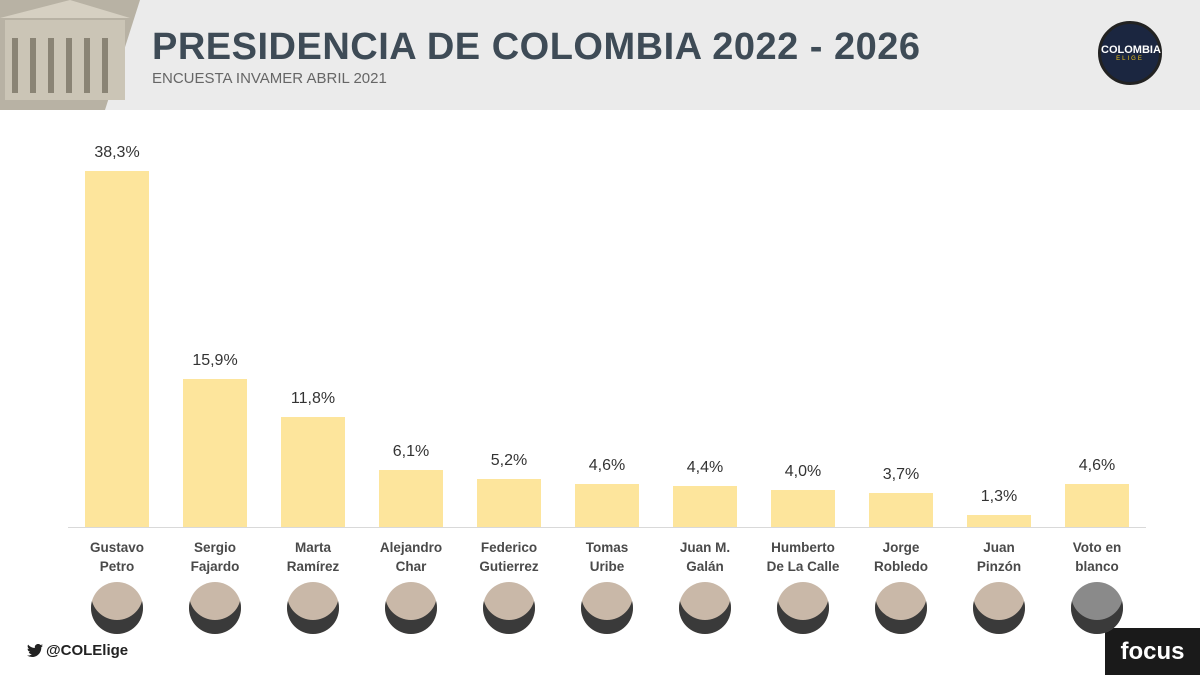 This screenshot has width=1200, height=675. I want to click on x-tick-label: Federico Gutierrez, so click(509, 557).